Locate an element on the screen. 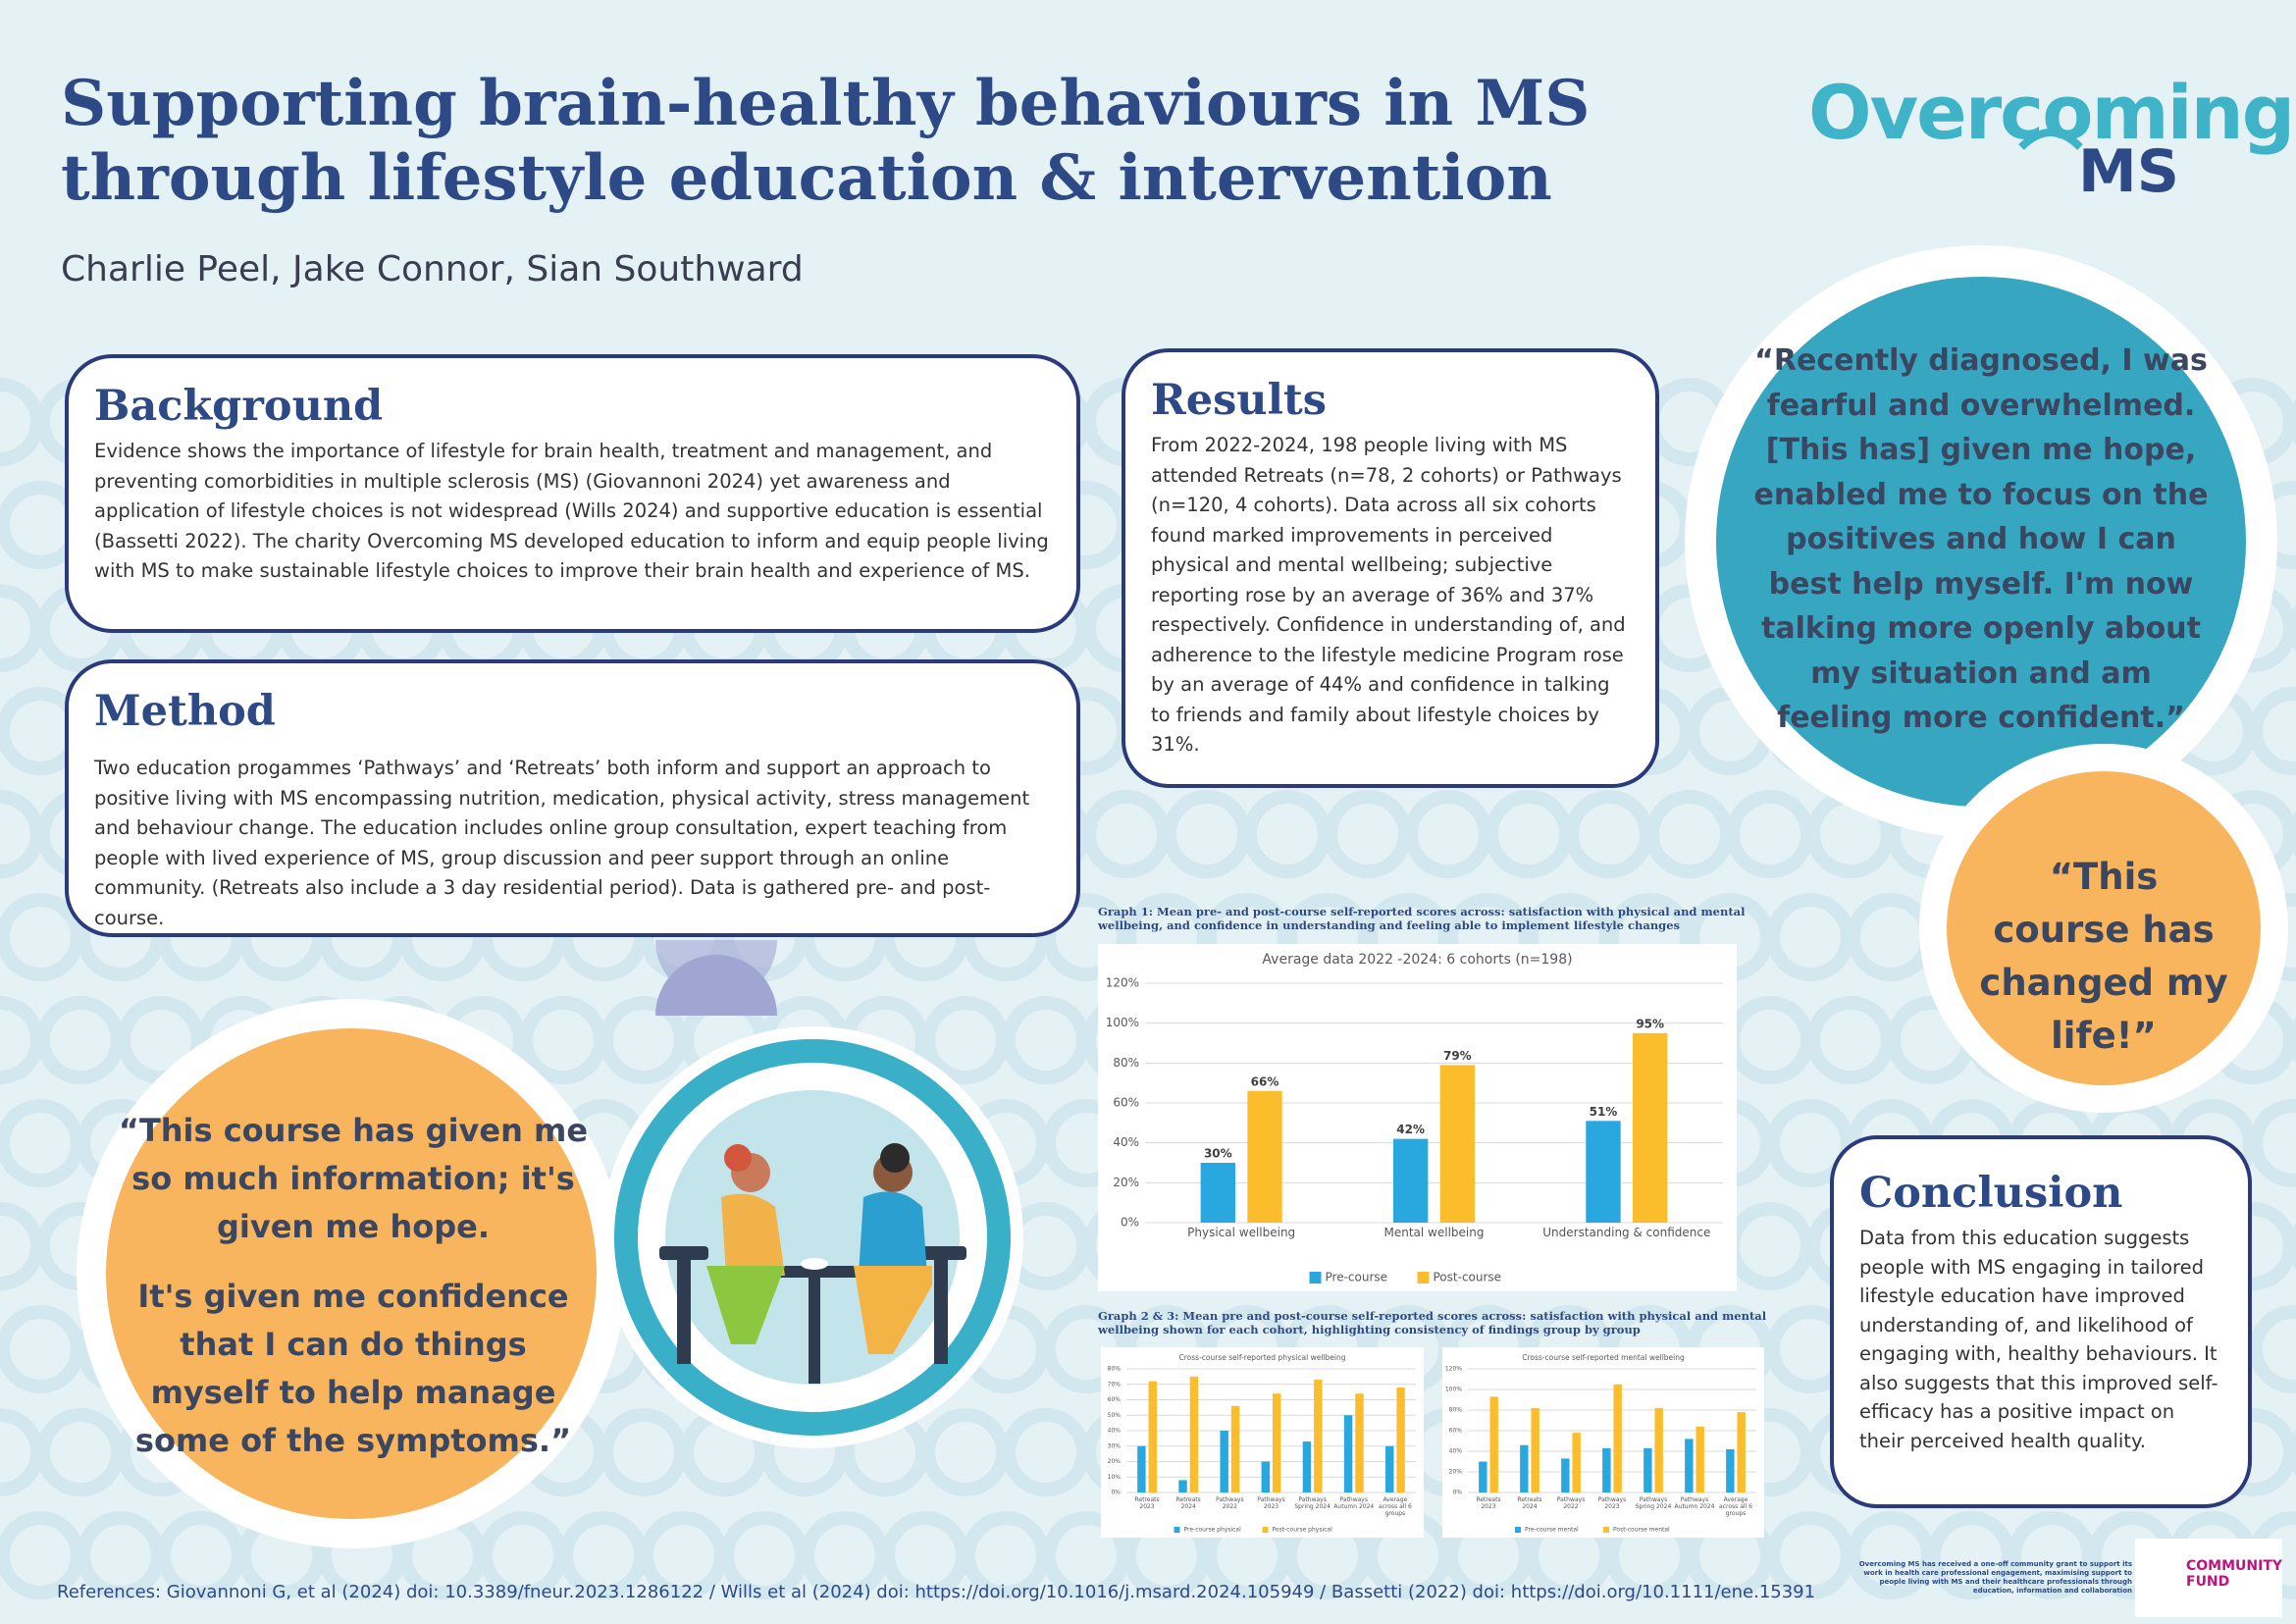  funder-logo-text: COMMUNITY is located at coordinates (2234, 1566).